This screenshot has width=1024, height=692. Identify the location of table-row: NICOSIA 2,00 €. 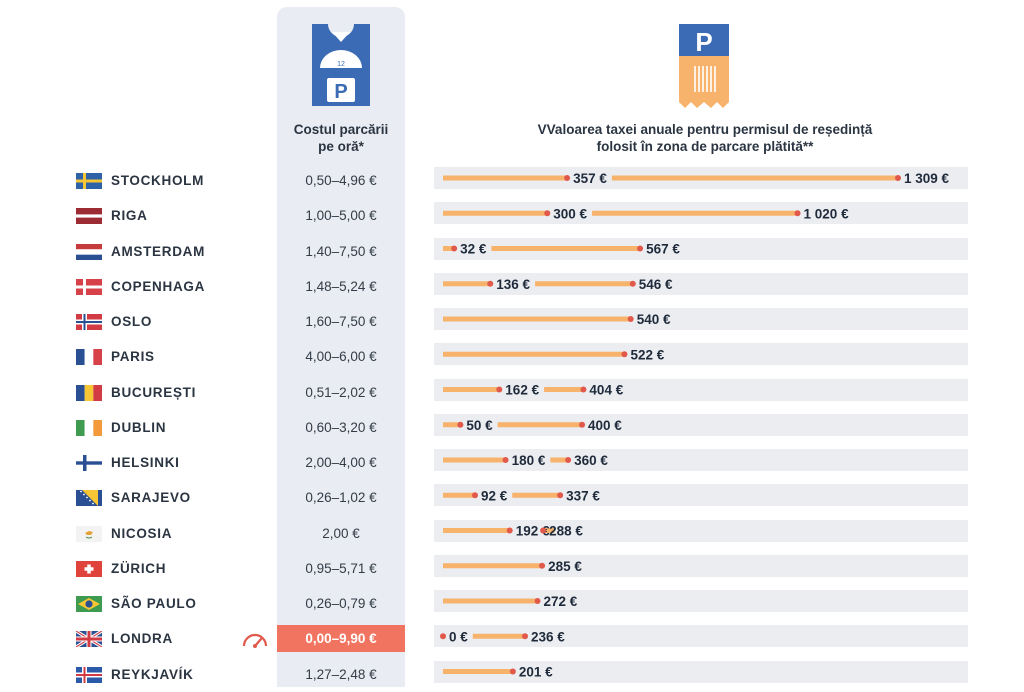
(512, 533).